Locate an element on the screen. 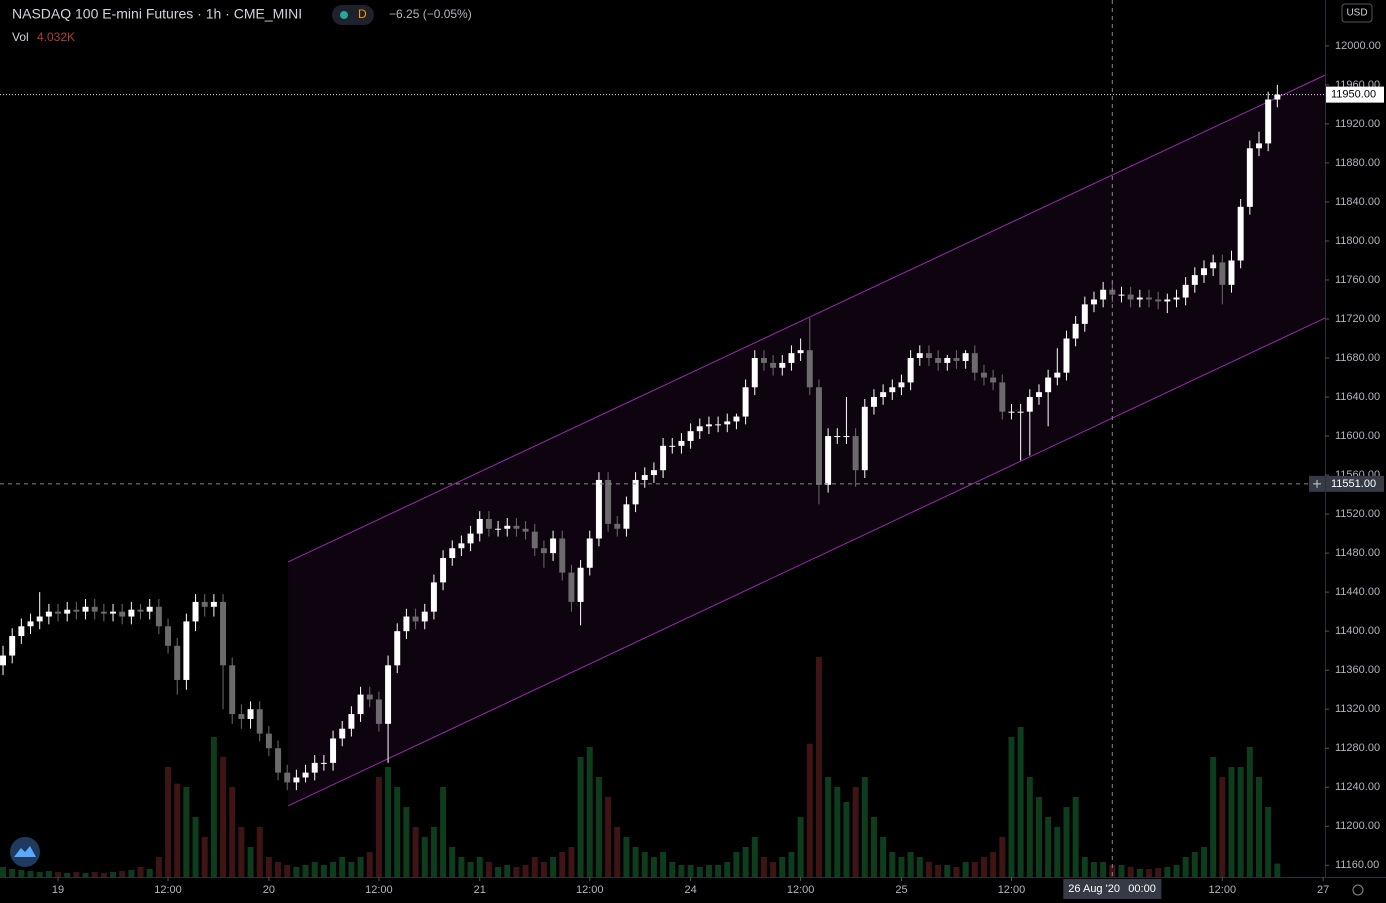  x-tick-label: 12:00 is located at coordinates (168, 890).